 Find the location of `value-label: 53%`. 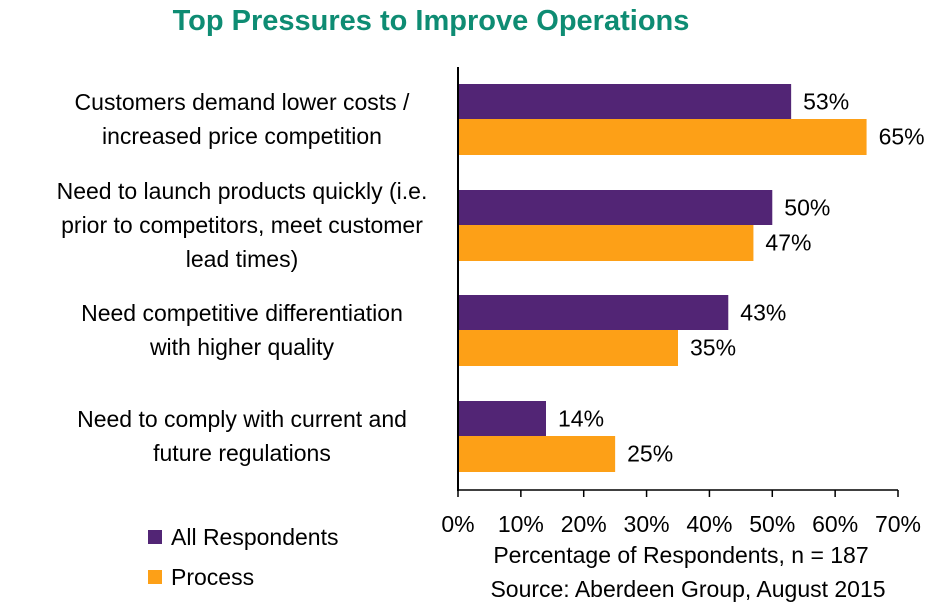

value-label: 53% is located at coordinates (826, 102).